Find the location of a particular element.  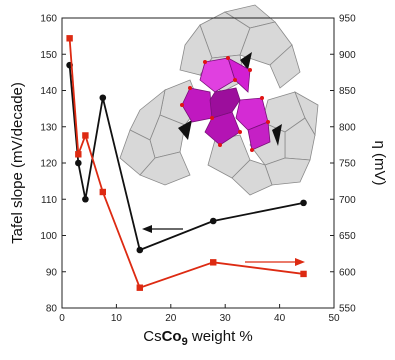

right-tick-label: 950 is located at coordinates (347, 19).